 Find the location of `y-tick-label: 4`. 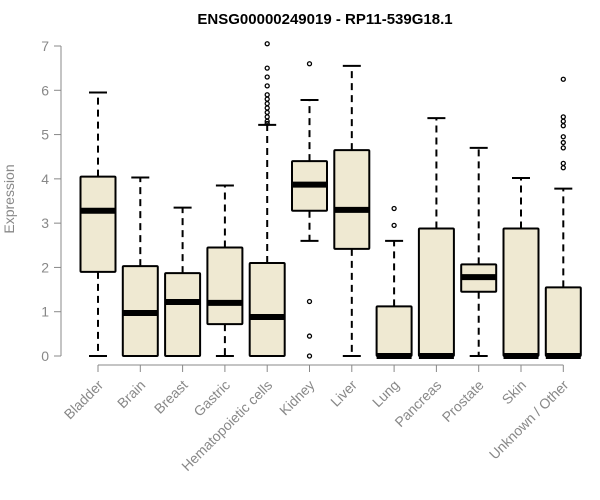

y-tick-label: 4 is located at coordinates (45, 179).